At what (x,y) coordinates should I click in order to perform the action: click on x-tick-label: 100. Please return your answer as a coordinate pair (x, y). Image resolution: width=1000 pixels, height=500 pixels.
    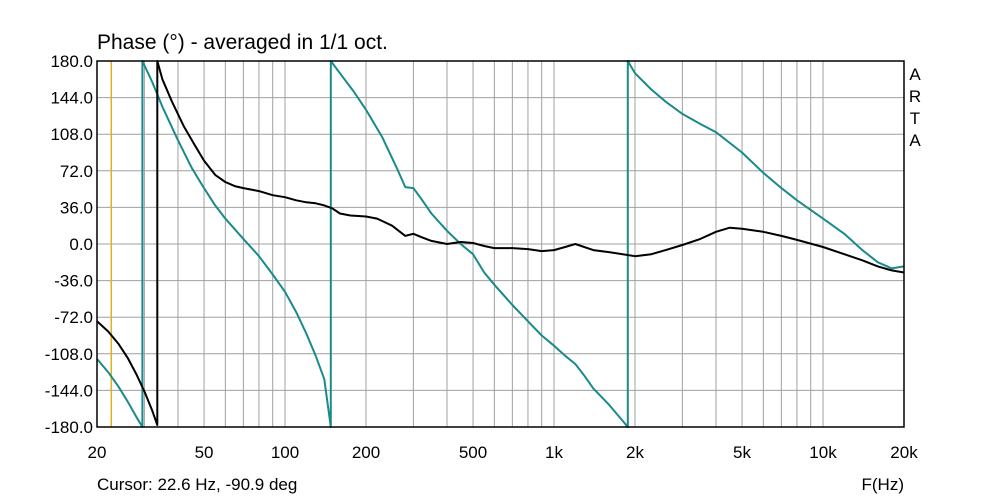
    Looking at the image, I should click on (285, 452).